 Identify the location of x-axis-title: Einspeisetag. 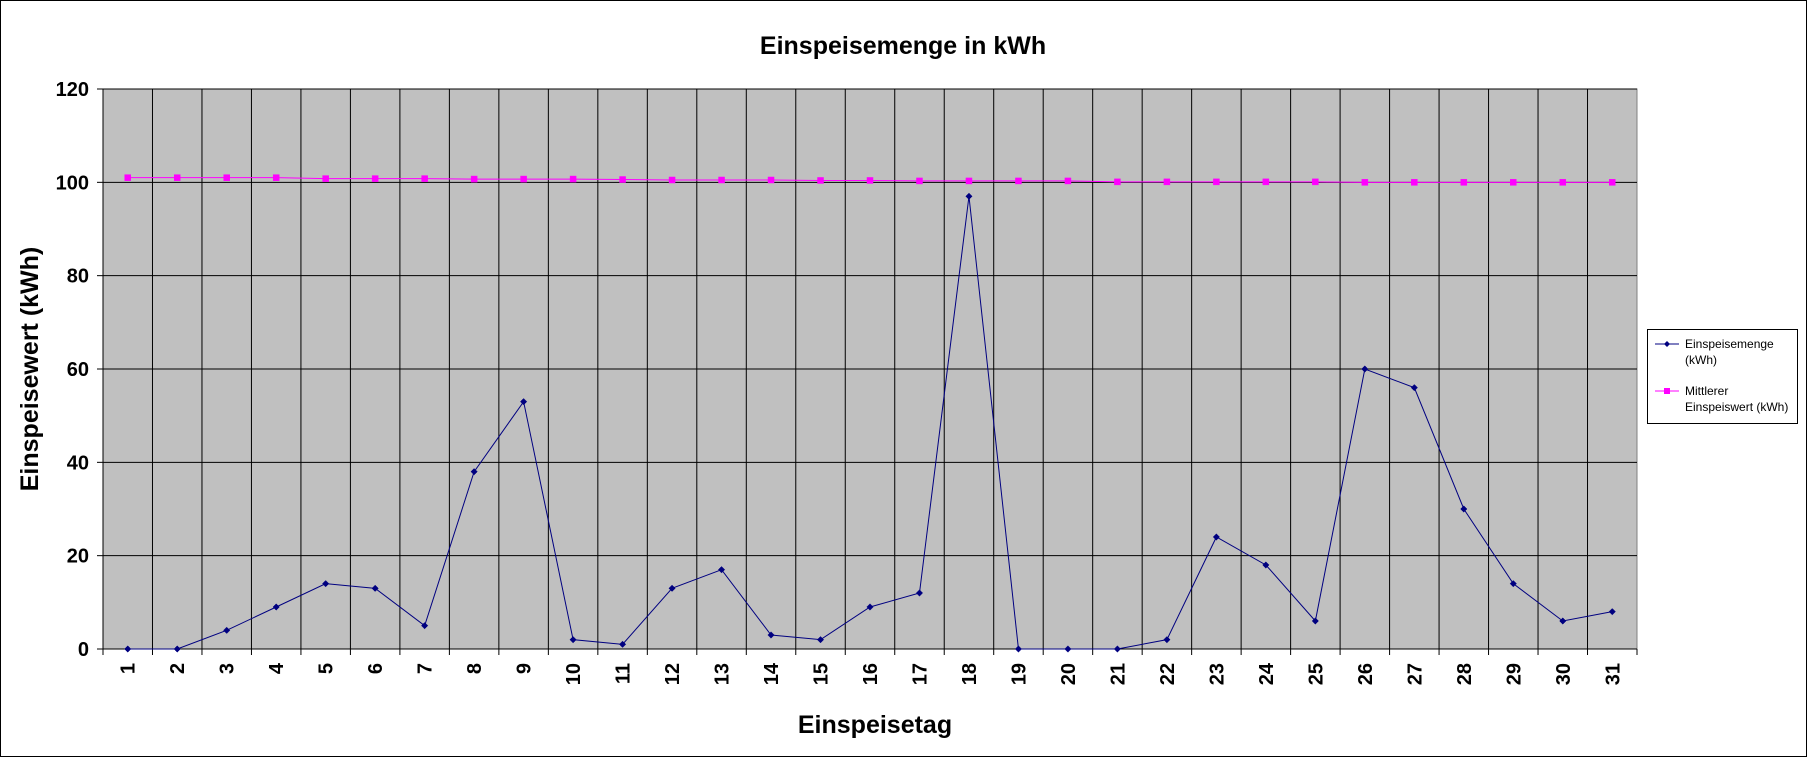
(875, 725).